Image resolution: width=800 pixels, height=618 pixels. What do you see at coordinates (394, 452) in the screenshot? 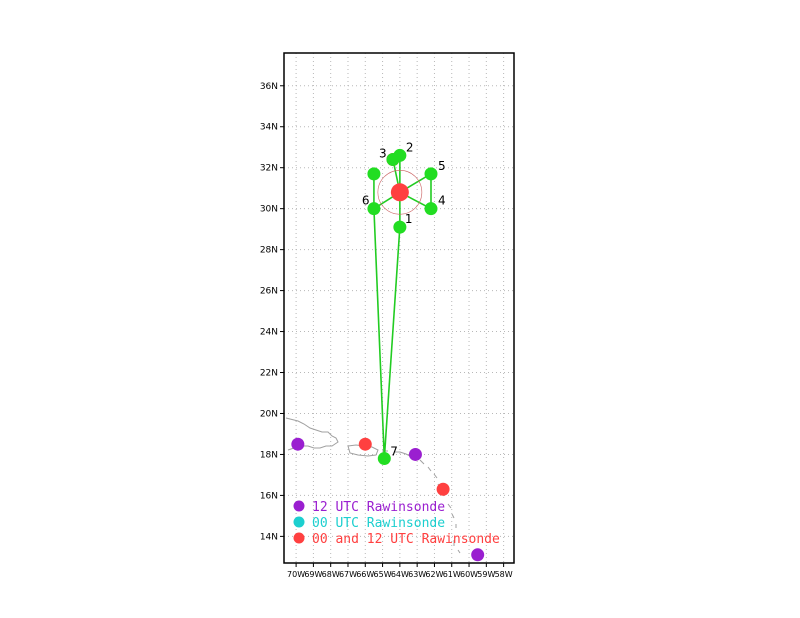
I see `track-point-label: 7` at bounding box center [394, 452].